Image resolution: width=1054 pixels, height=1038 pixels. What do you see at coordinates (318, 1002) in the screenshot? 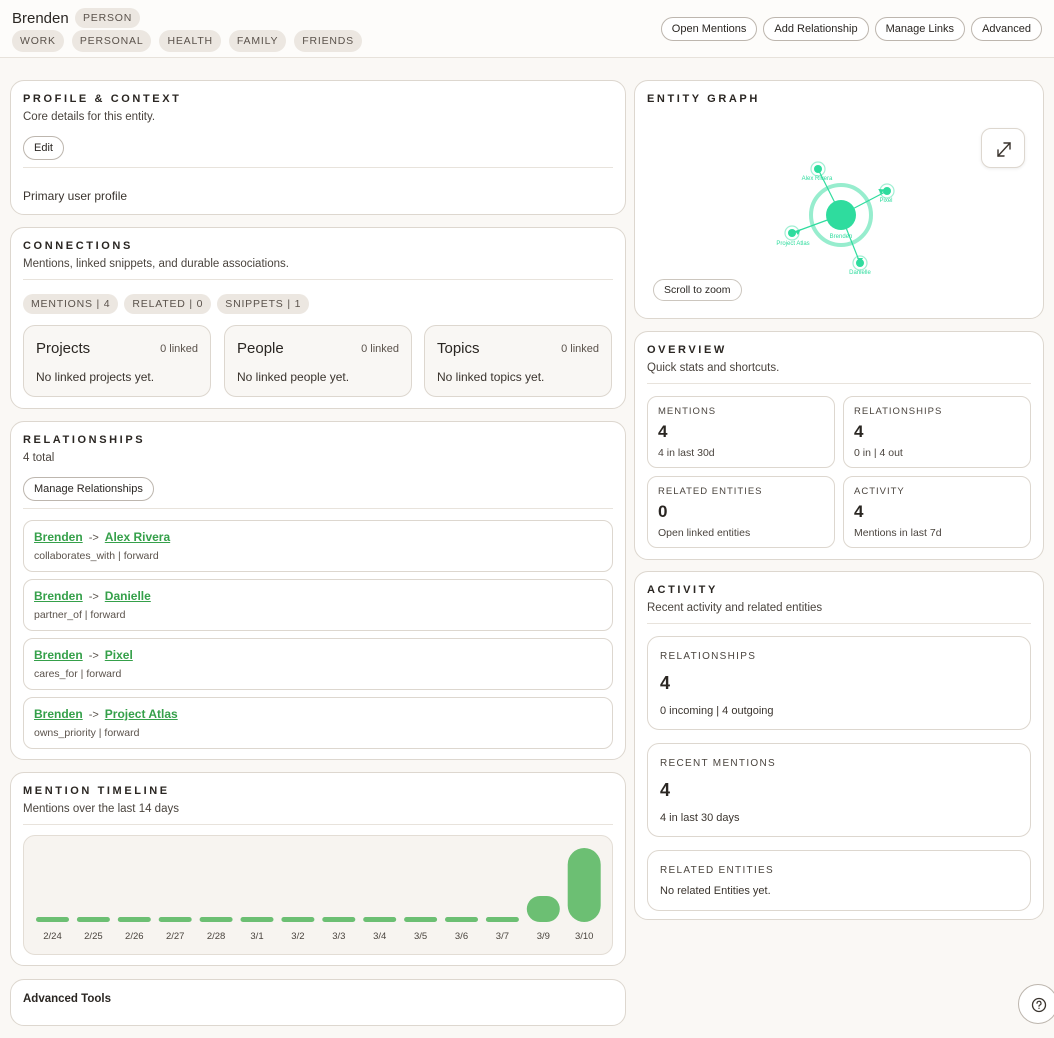
I see `advanced-tools-card: Advanced Tools` at bounding box center [318, 1002].